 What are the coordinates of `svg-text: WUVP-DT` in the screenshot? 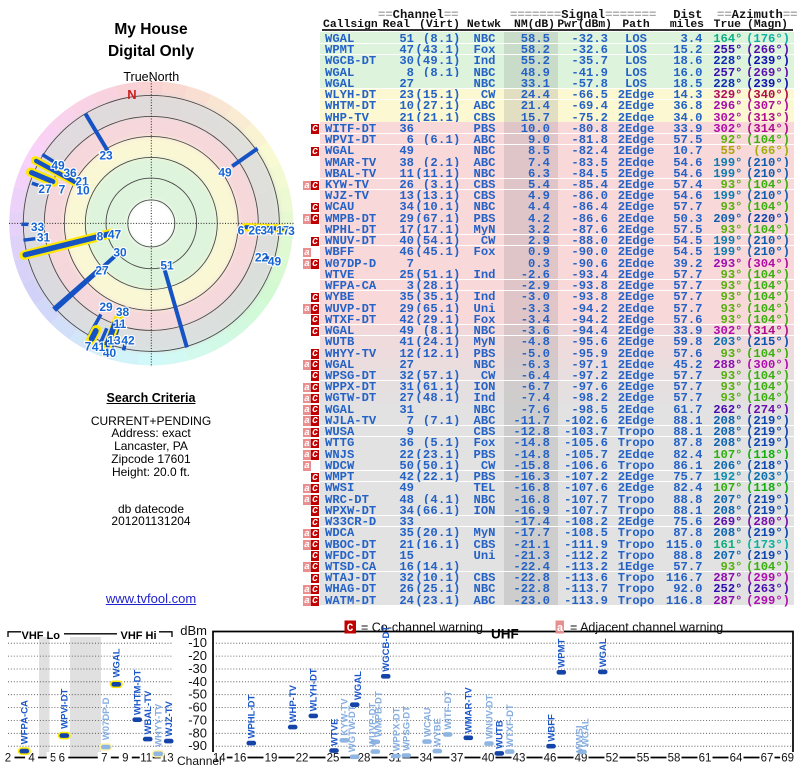 It's located at (373, 724).